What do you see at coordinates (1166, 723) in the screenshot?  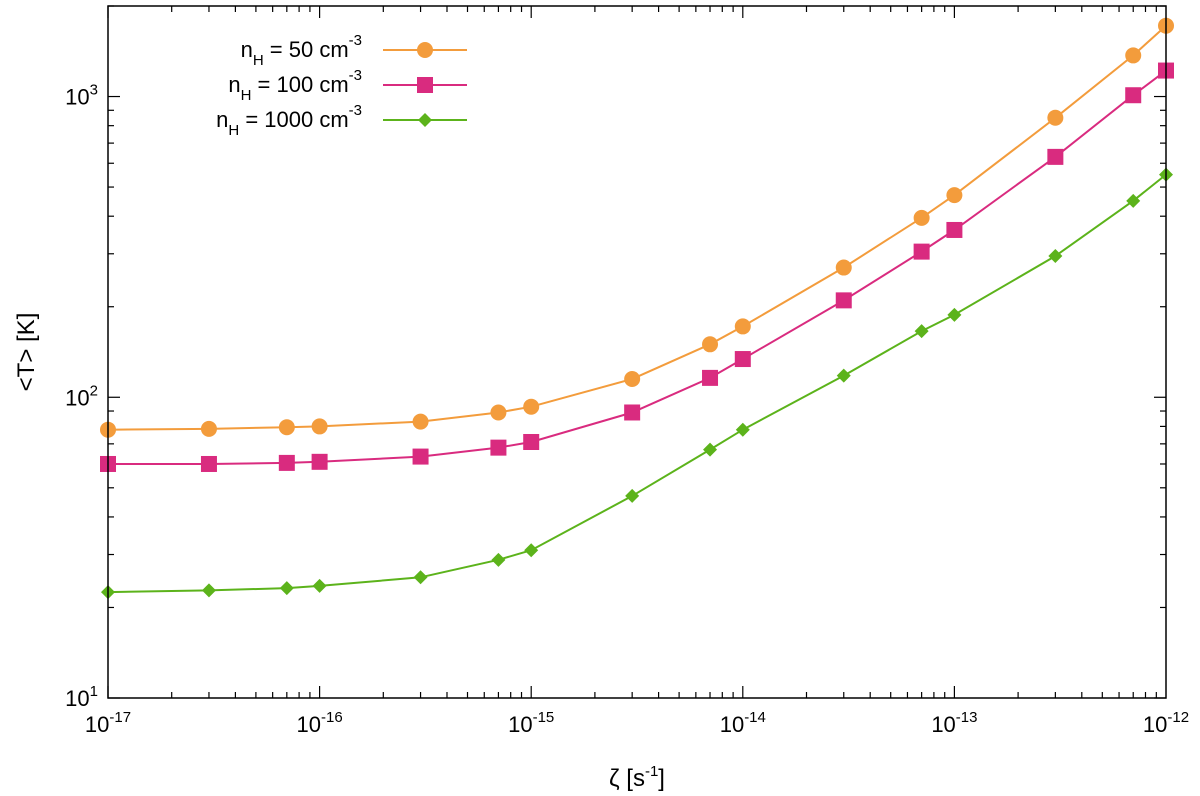 I see `x-tick-label: 10-12` at bounding box center [1166, 723].